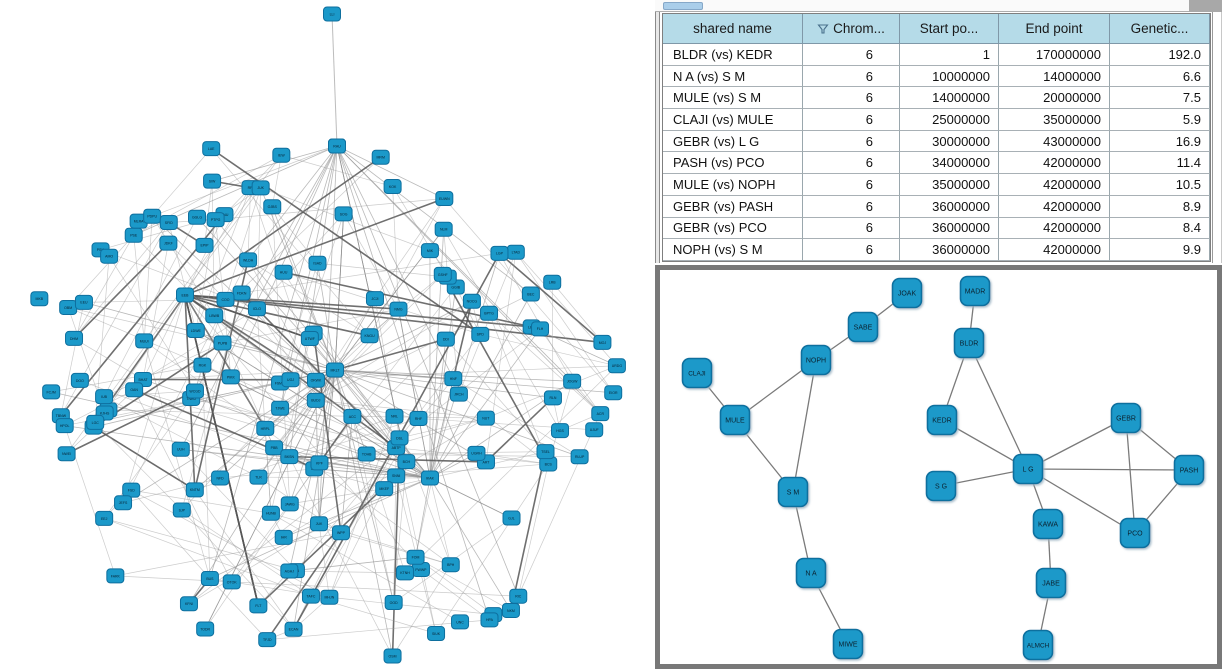 This screenshot has width=1222, height=669. I want to click on network-node: DOO, so click(79, 380).